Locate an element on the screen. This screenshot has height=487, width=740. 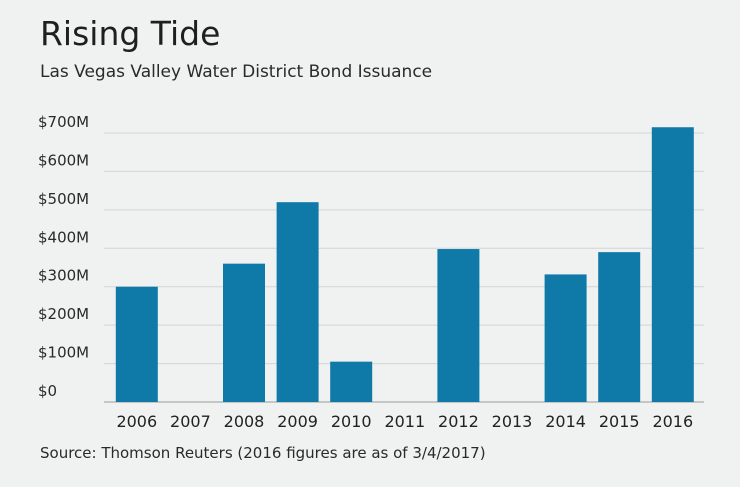
bar-2009 is located at coordinates (297, 302).